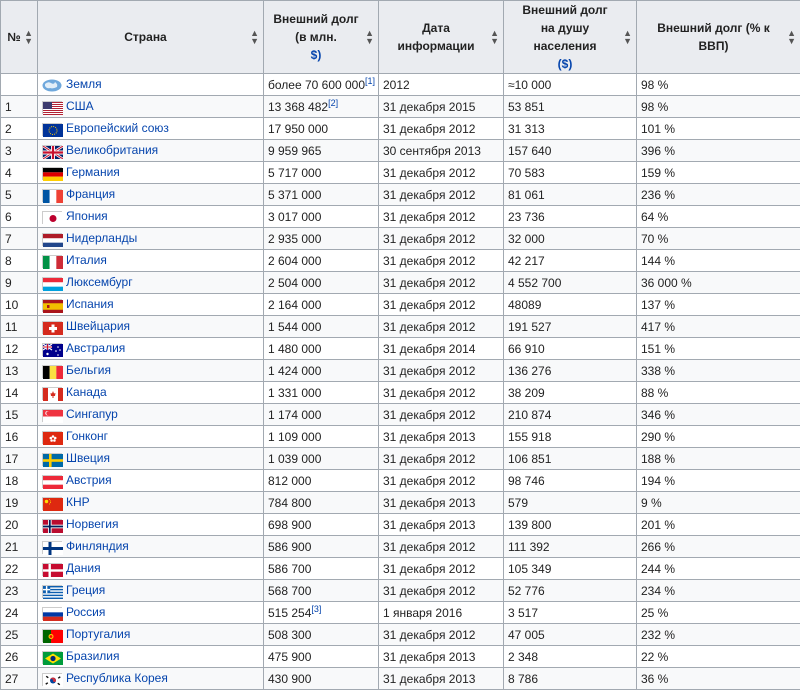 This screenshot has height=690, width=800. I want to click on debt-cell: 2 604 000, so click(321, 261).